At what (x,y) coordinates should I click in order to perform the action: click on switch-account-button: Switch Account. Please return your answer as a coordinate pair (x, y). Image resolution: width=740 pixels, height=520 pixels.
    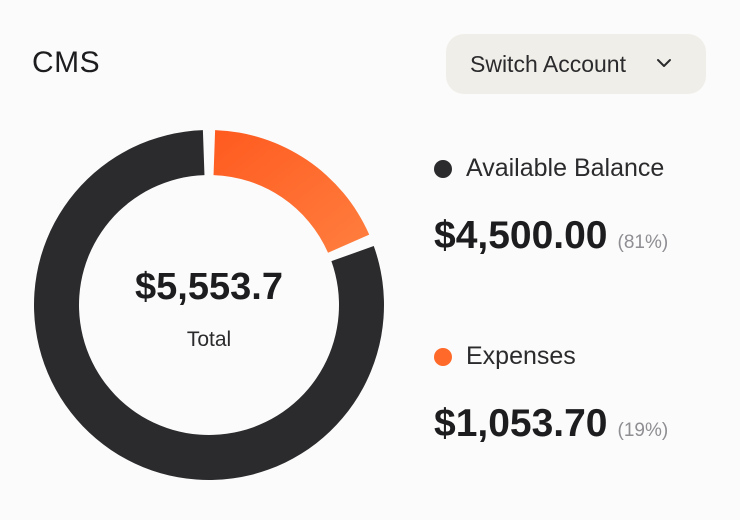
    Looking at the image, I should click on (576, 64).